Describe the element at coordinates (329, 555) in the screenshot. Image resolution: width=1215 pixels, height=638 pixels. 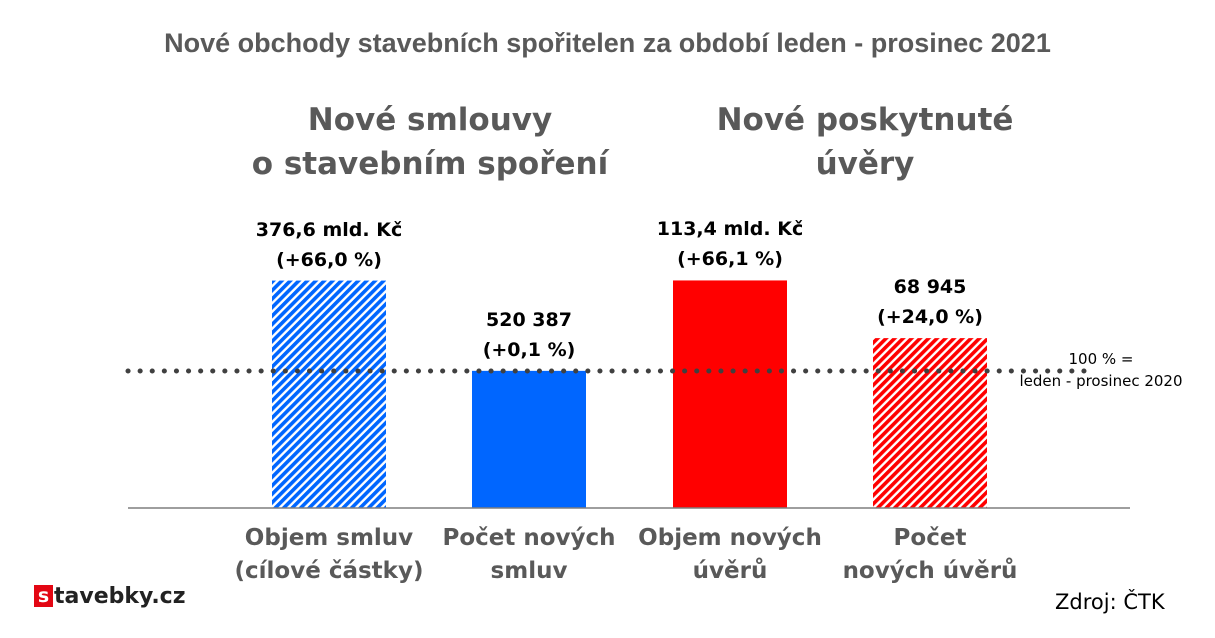
I see `category-label-1: Objem smluv (cílové částky)` at that location.